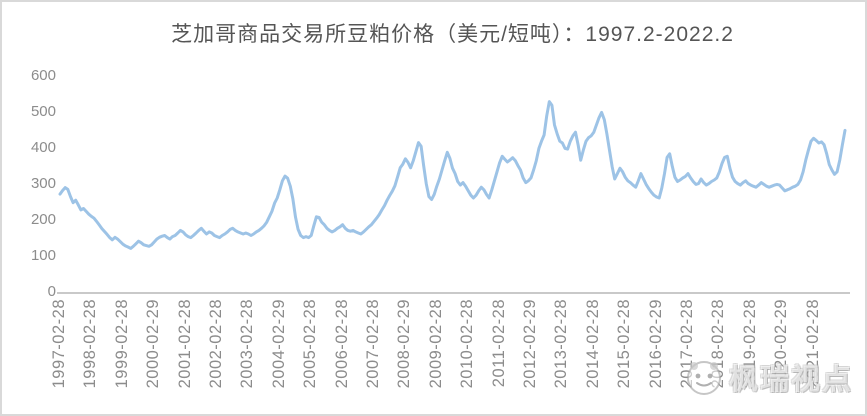 Image resolution: width=867 pixels, height=416 pixels. I want to click on y-tick-label: 400, so click(43, 147).